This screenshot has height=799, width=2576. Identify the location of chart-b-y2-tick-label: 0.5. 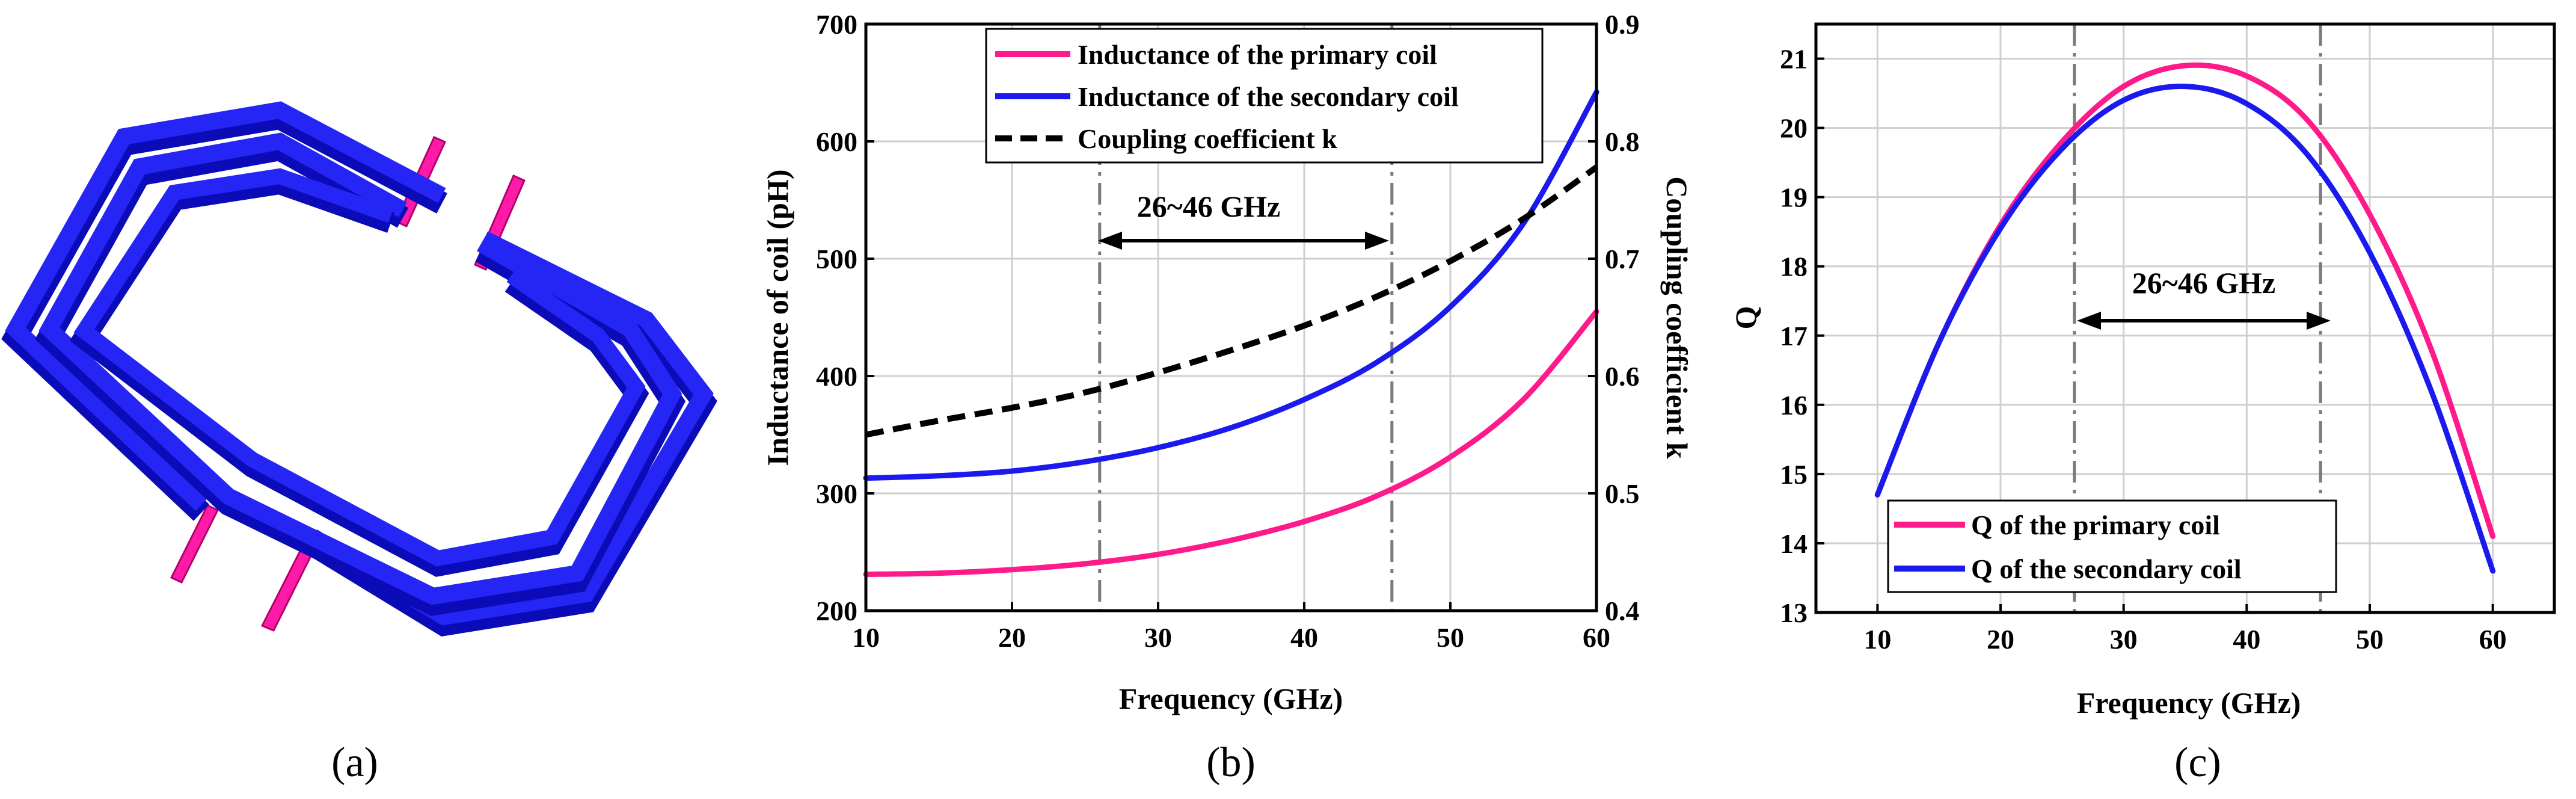
(1622, 494).